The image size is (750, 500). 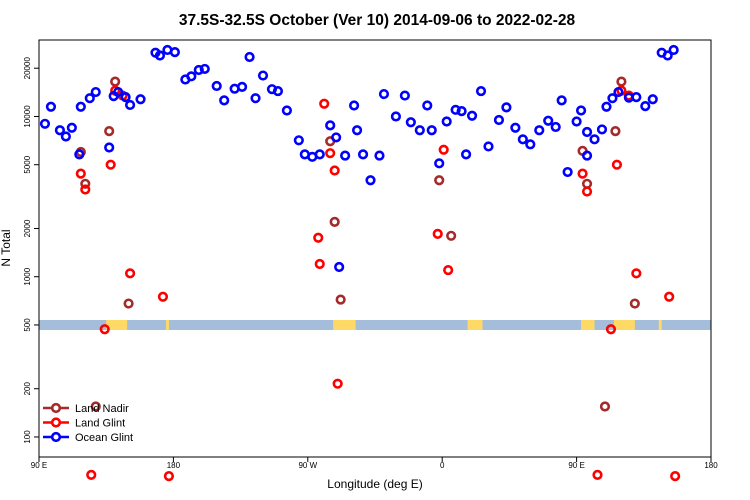 What do you see at coordinates (27, 116) in the screenshot?
I see `y-tick-label: 10000` at bounding box center [27, 116].